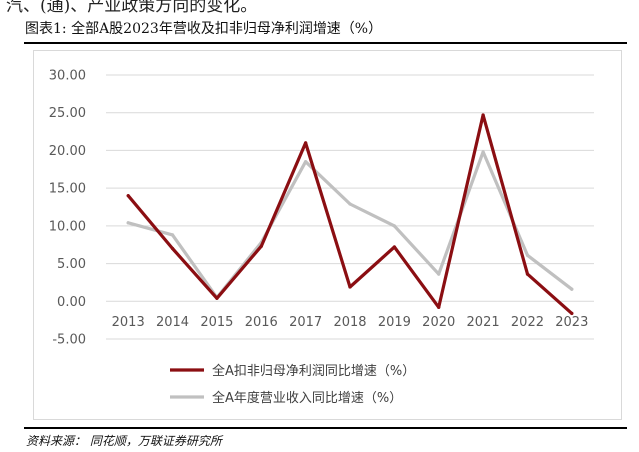  Describe the element at coordinates (394, 322) in the screenshot. I see `x-tick-label: 2019` at that location.